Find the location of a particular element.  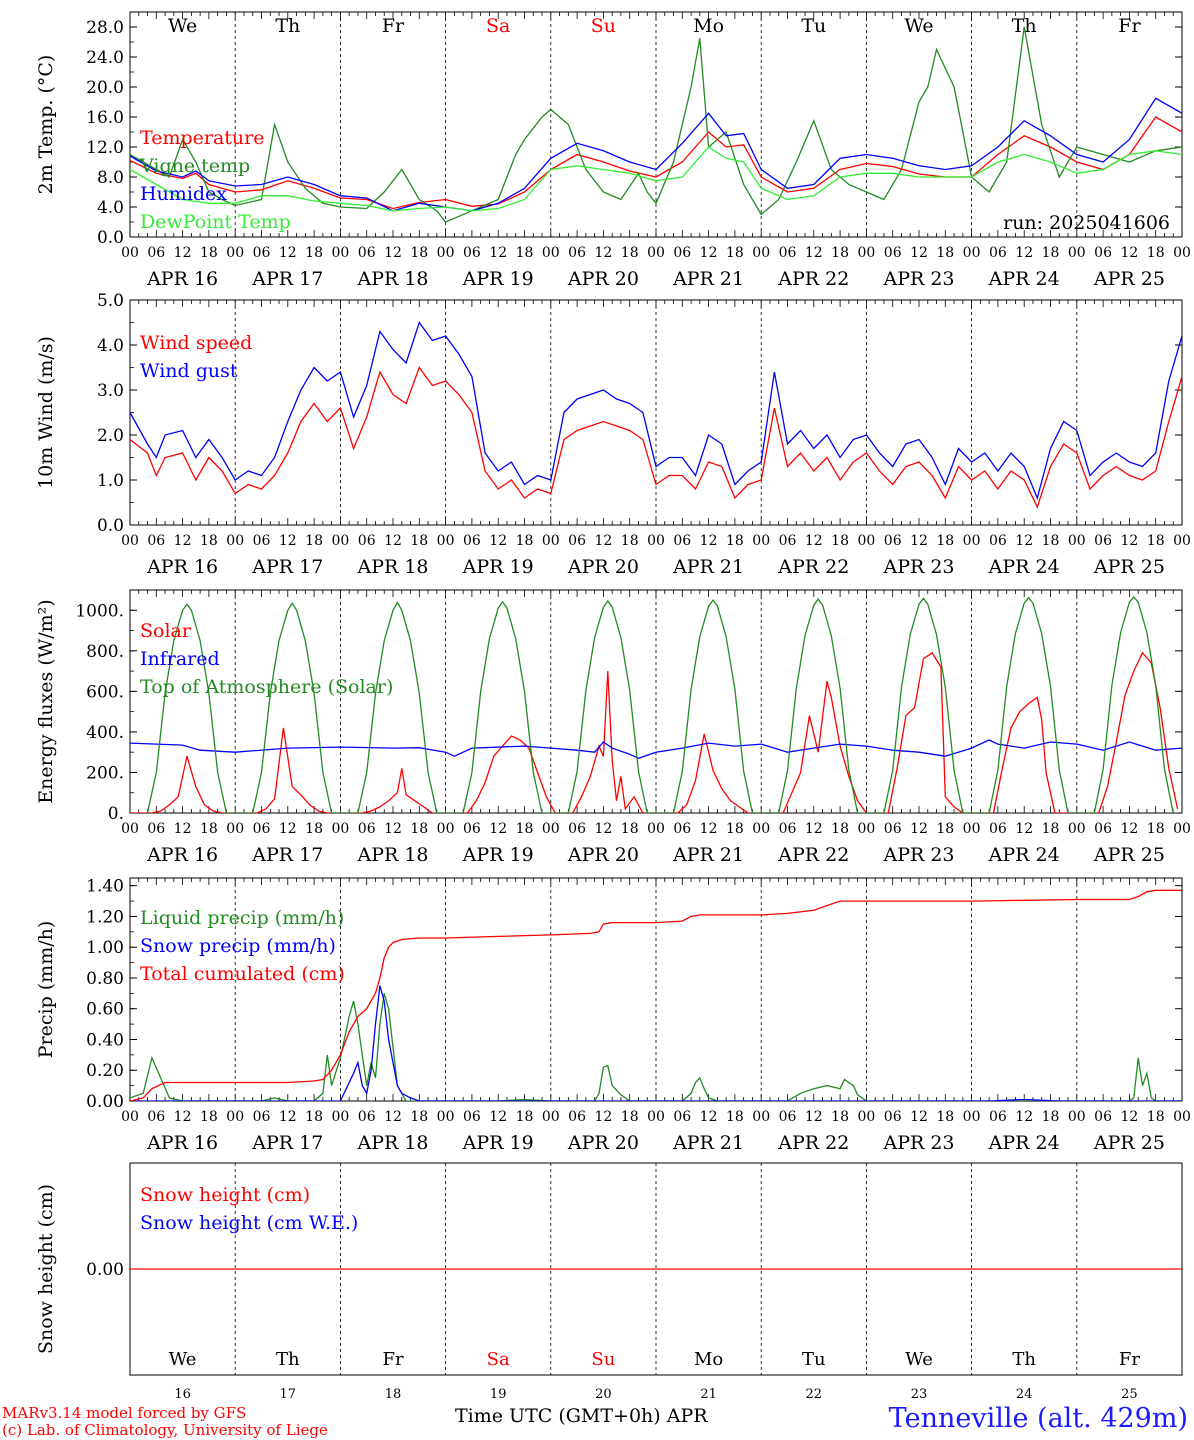

weekday-label: Tu is located at coordinates (813, 26).